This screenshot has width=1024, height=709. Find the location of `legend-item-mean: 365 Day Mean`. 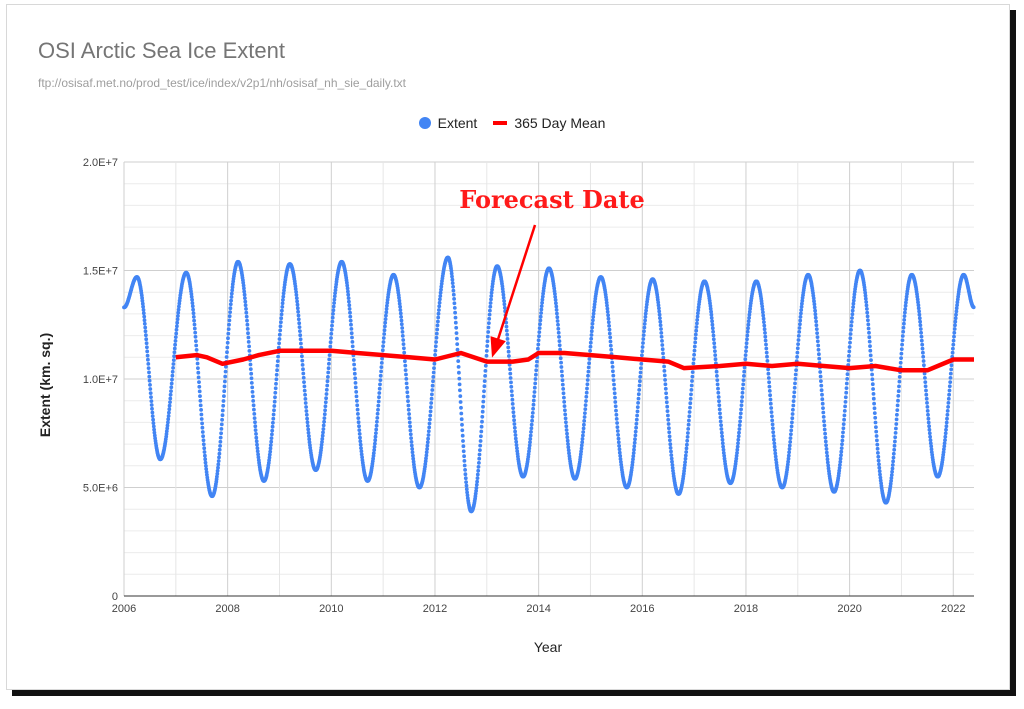

legend-item-mean: 365 Day Mean is located at coordinates (549, 123).